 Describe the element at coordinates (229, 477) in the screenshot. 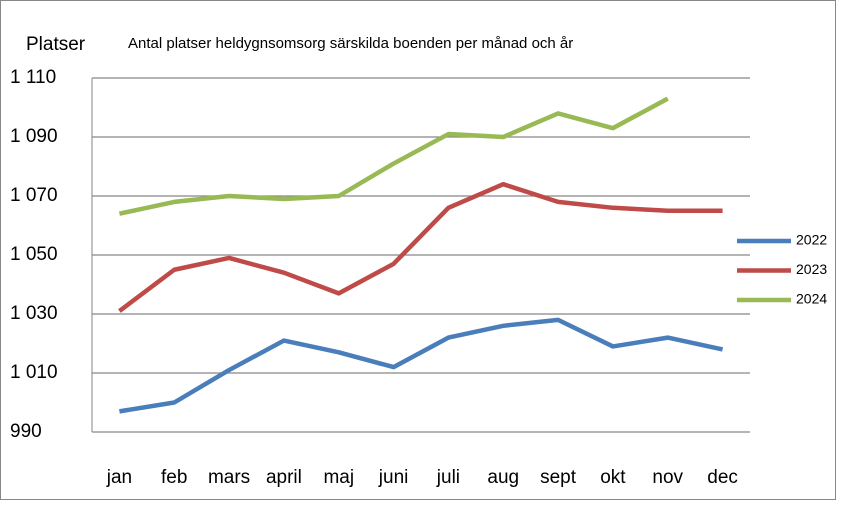

I see `x-tick-label: mars` at that location.